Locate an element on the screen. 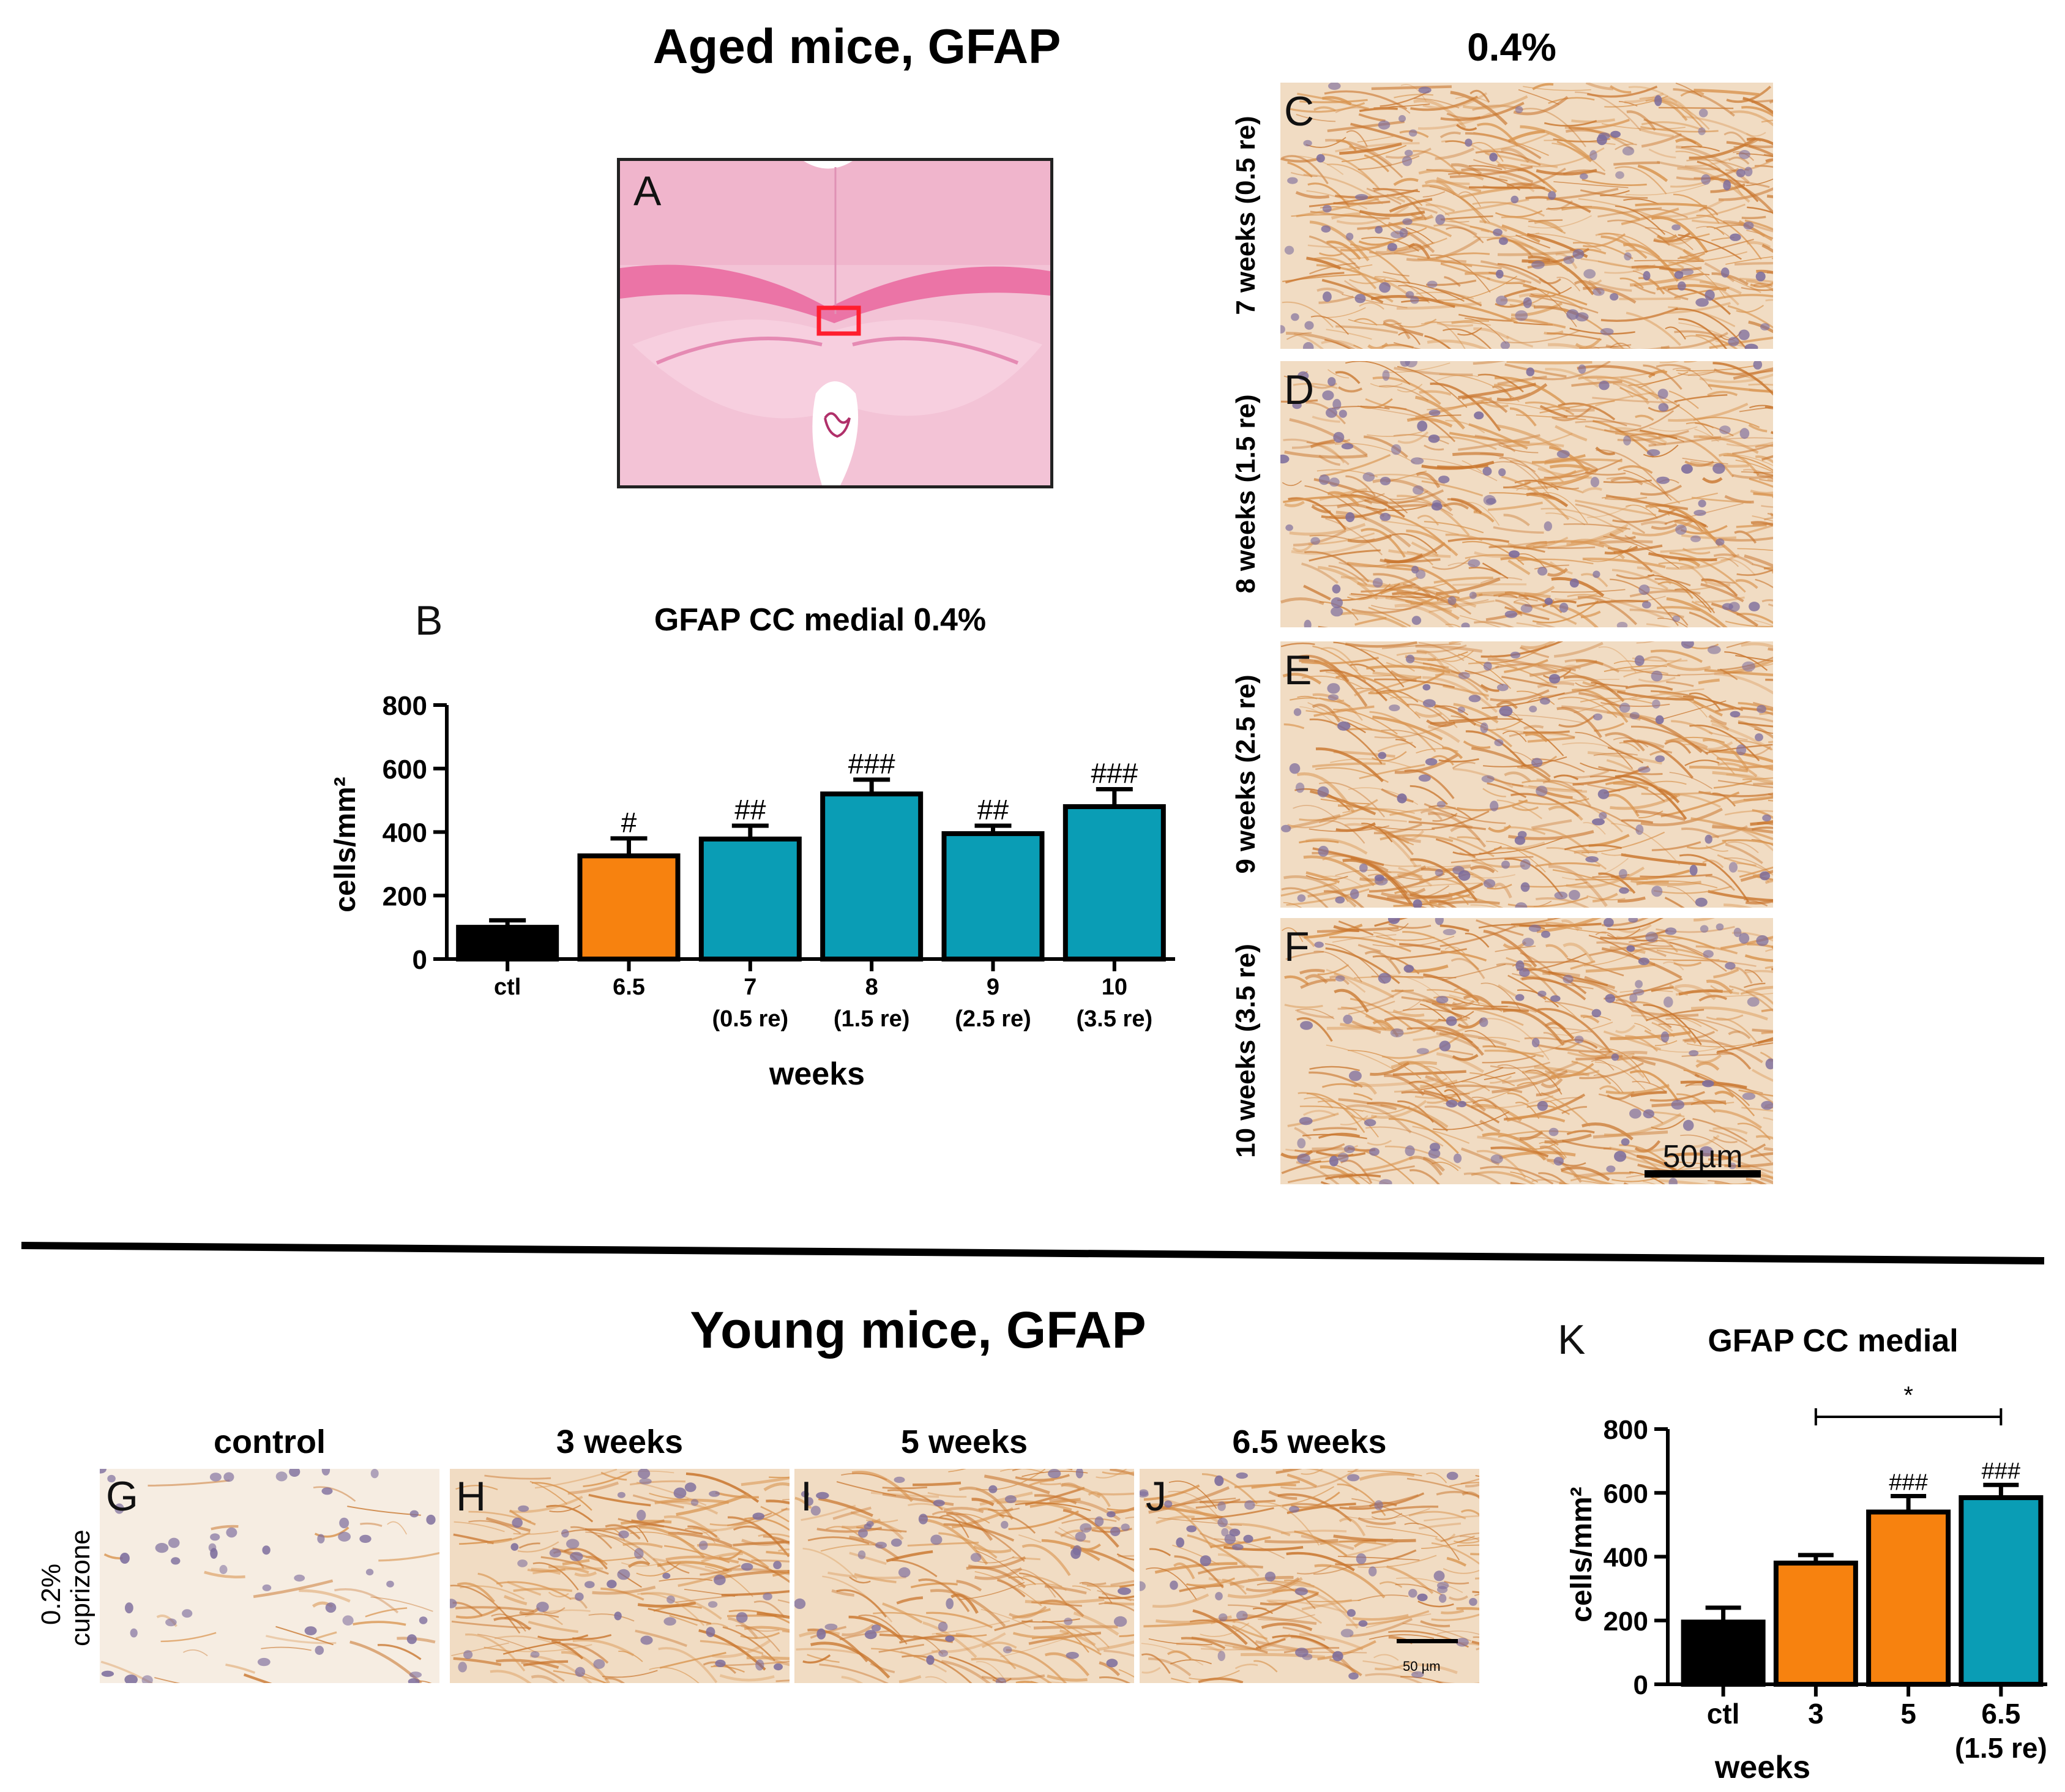 This screenshot has width=2065, height=1792. chart-b-title: GFAP CC medial 0.4% is located at coordinates (820, 620).